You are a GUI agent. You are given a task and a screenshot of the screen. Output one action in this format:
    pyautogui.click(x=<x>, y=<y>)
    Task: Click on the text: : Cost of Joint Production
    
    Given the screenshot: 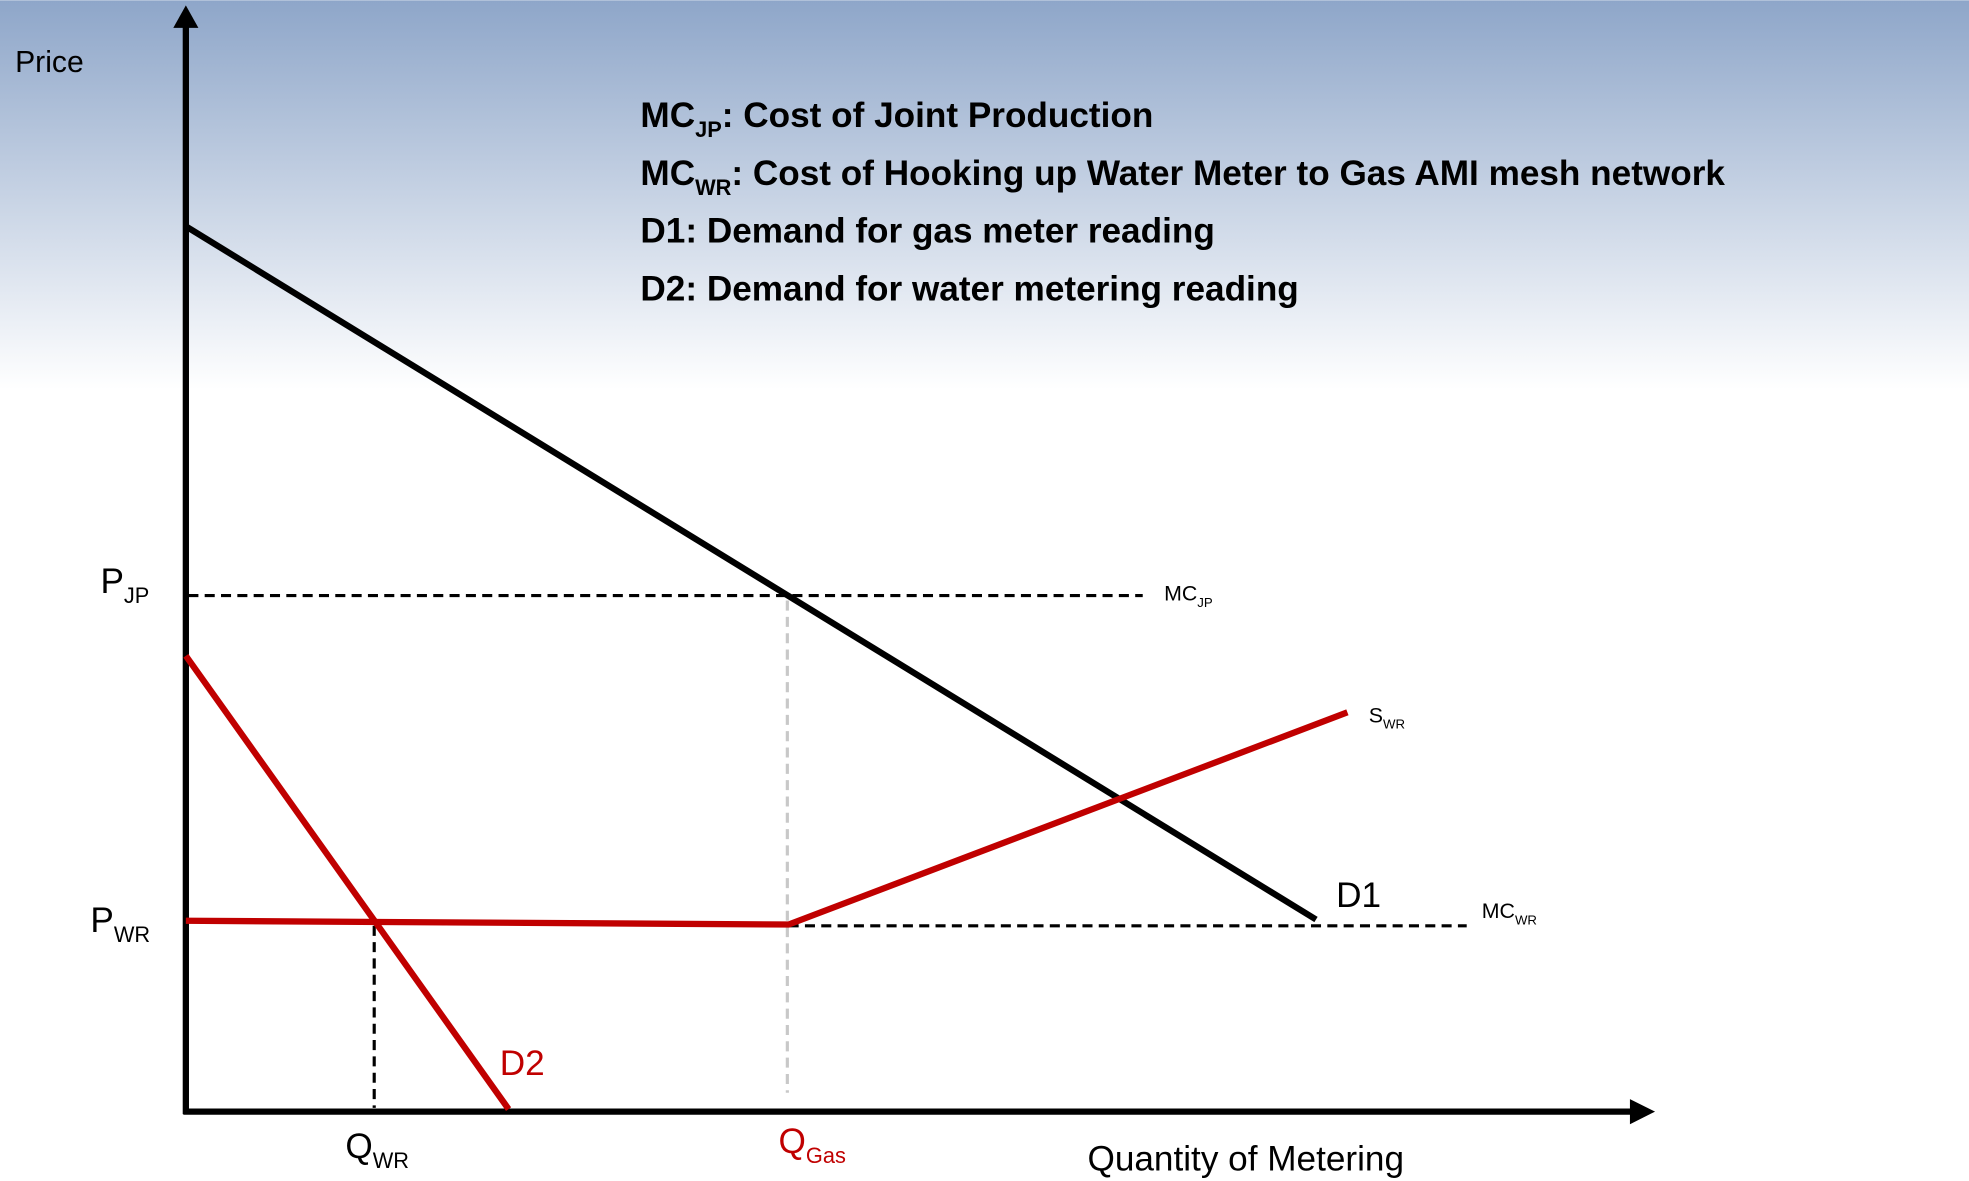 What is the action you would take?
    pyautogui.click(x=938, y=115)
    